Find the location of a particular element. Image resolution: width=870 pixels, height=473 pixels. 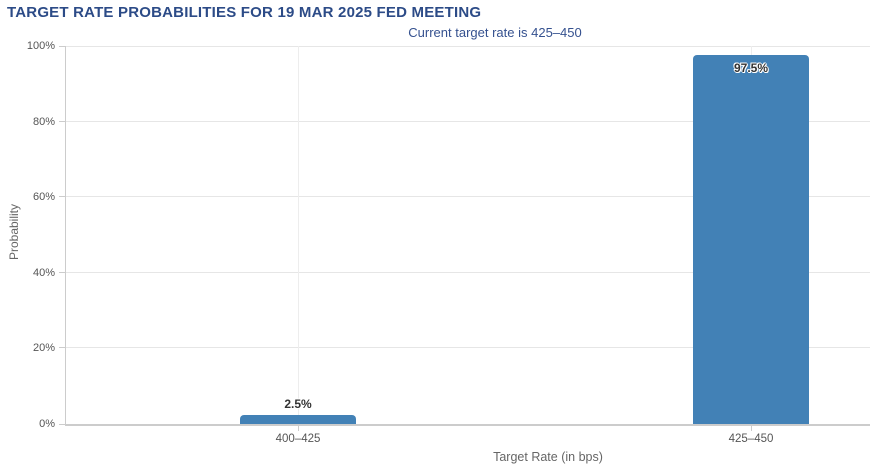

y-tick-label: 80% is located at coordinates (43, 121).